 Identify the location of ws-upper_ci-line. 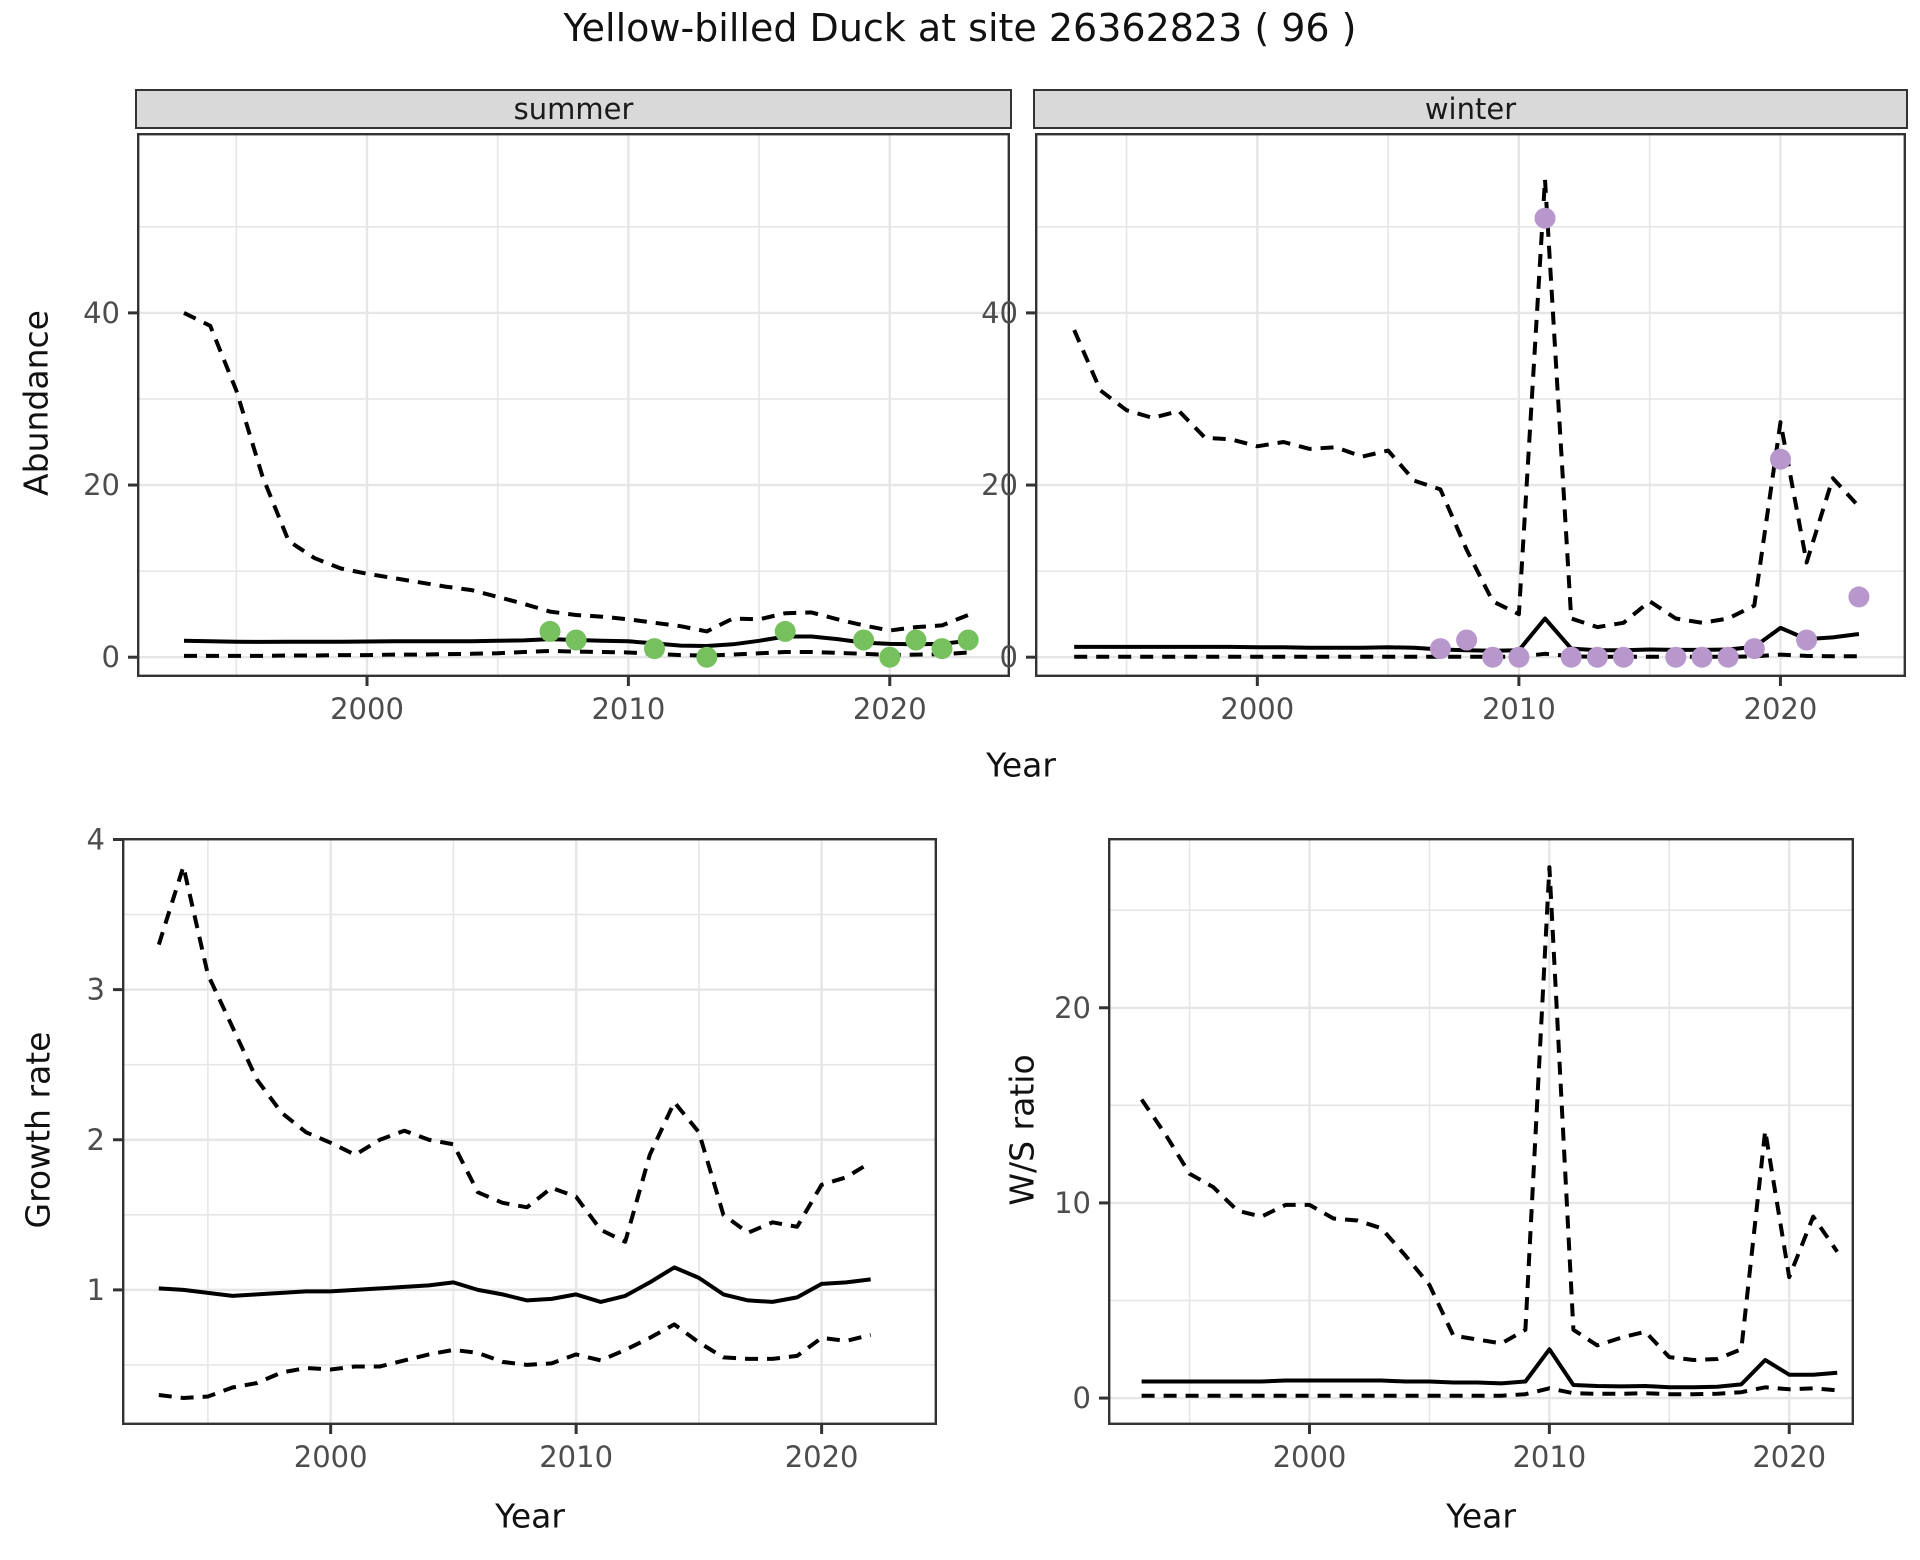
(1489, 1113).